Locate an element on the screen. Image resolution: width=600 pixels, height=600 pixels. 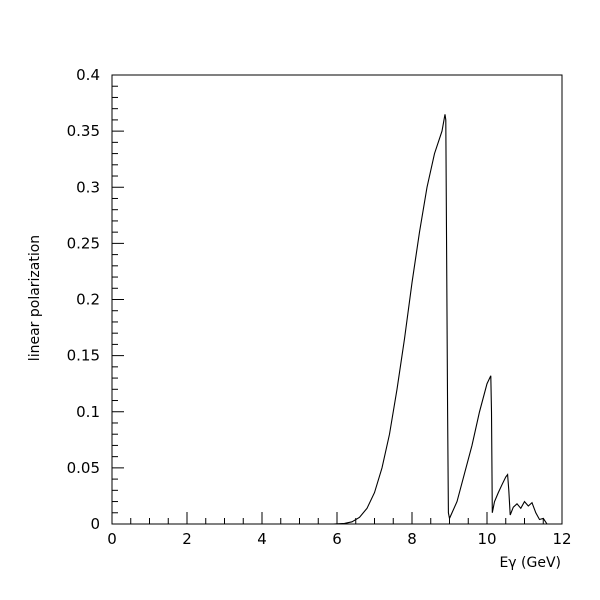
y-tick-label: 0.25 is located at coordinates (83, 243).